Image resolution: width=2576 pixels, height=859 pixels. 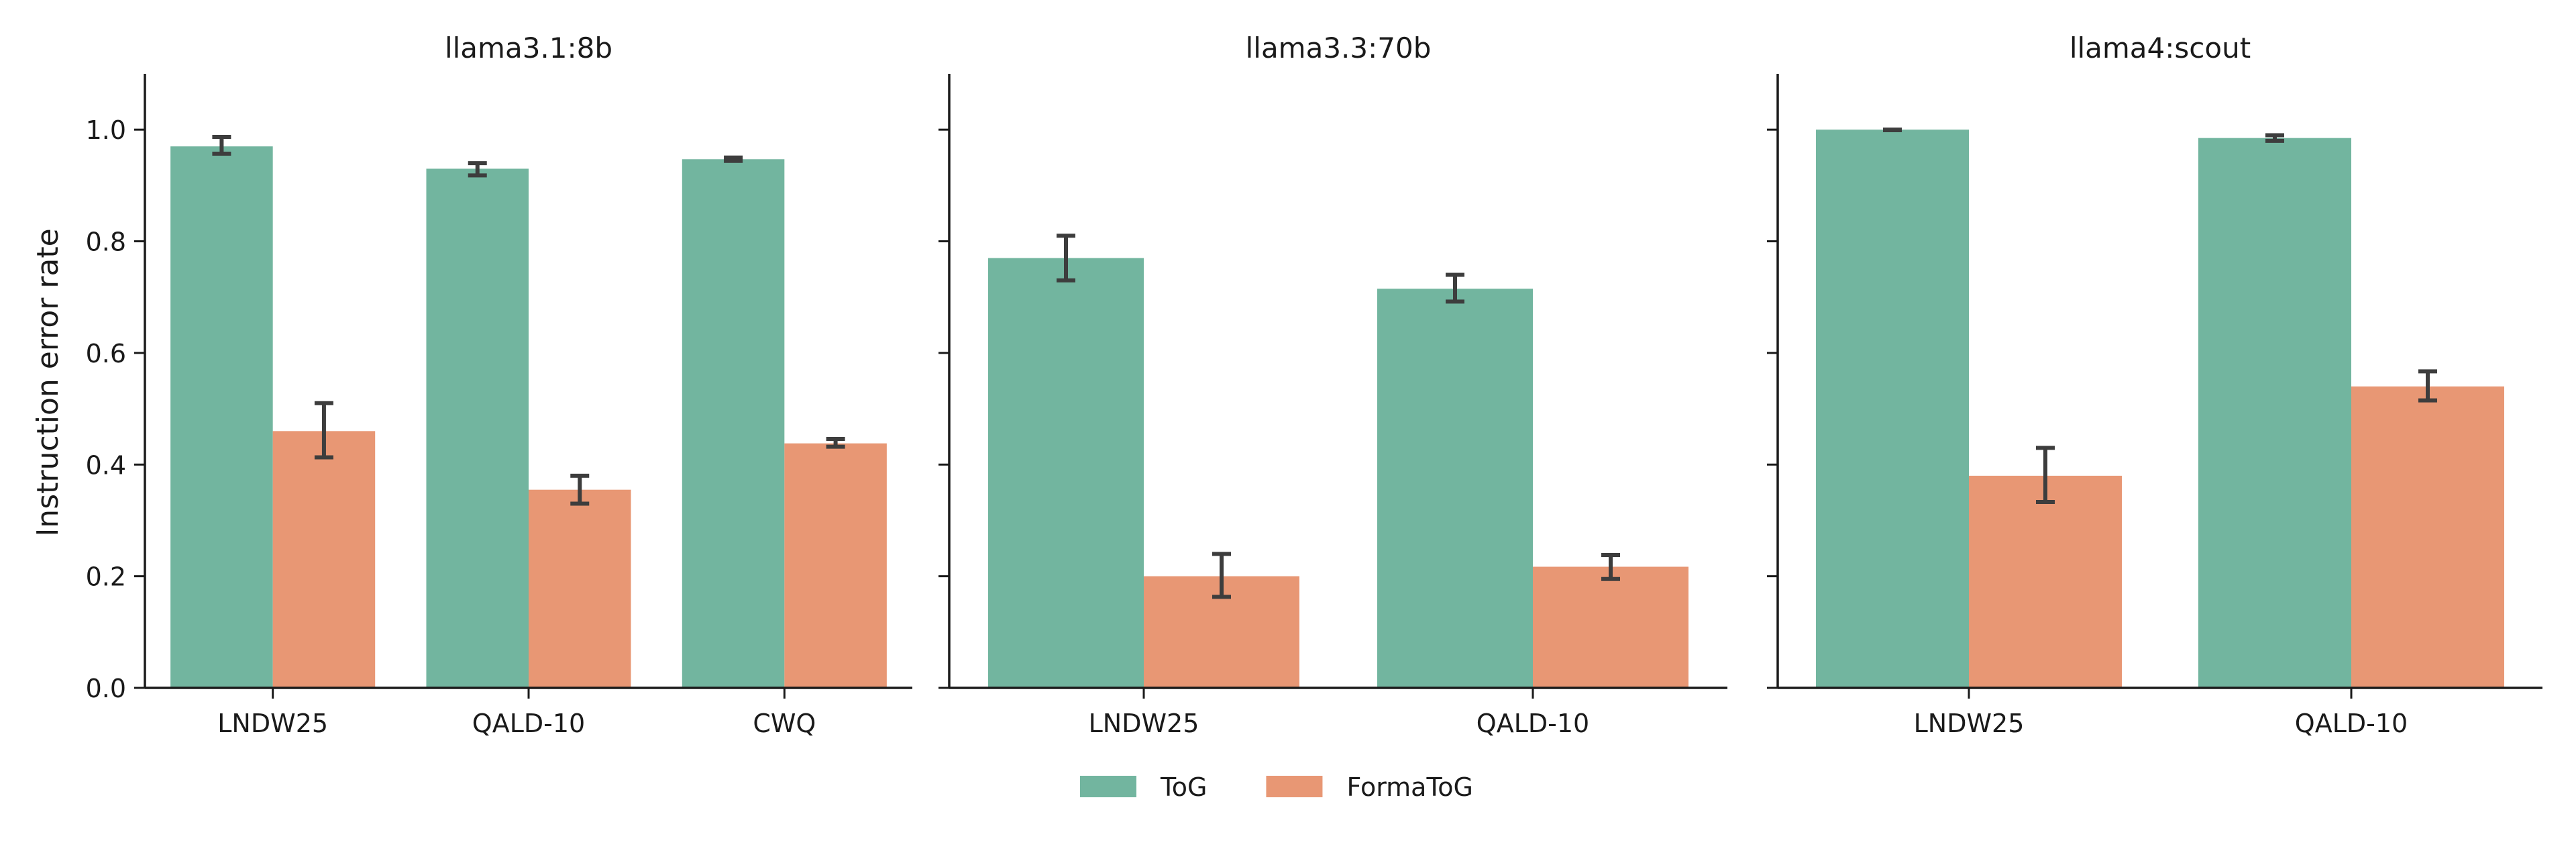 What do you see at coordinates (1339, 48) in the screenshot?
I see `panel-title: llama3.3:70b` at bounding box center [1339, 48].